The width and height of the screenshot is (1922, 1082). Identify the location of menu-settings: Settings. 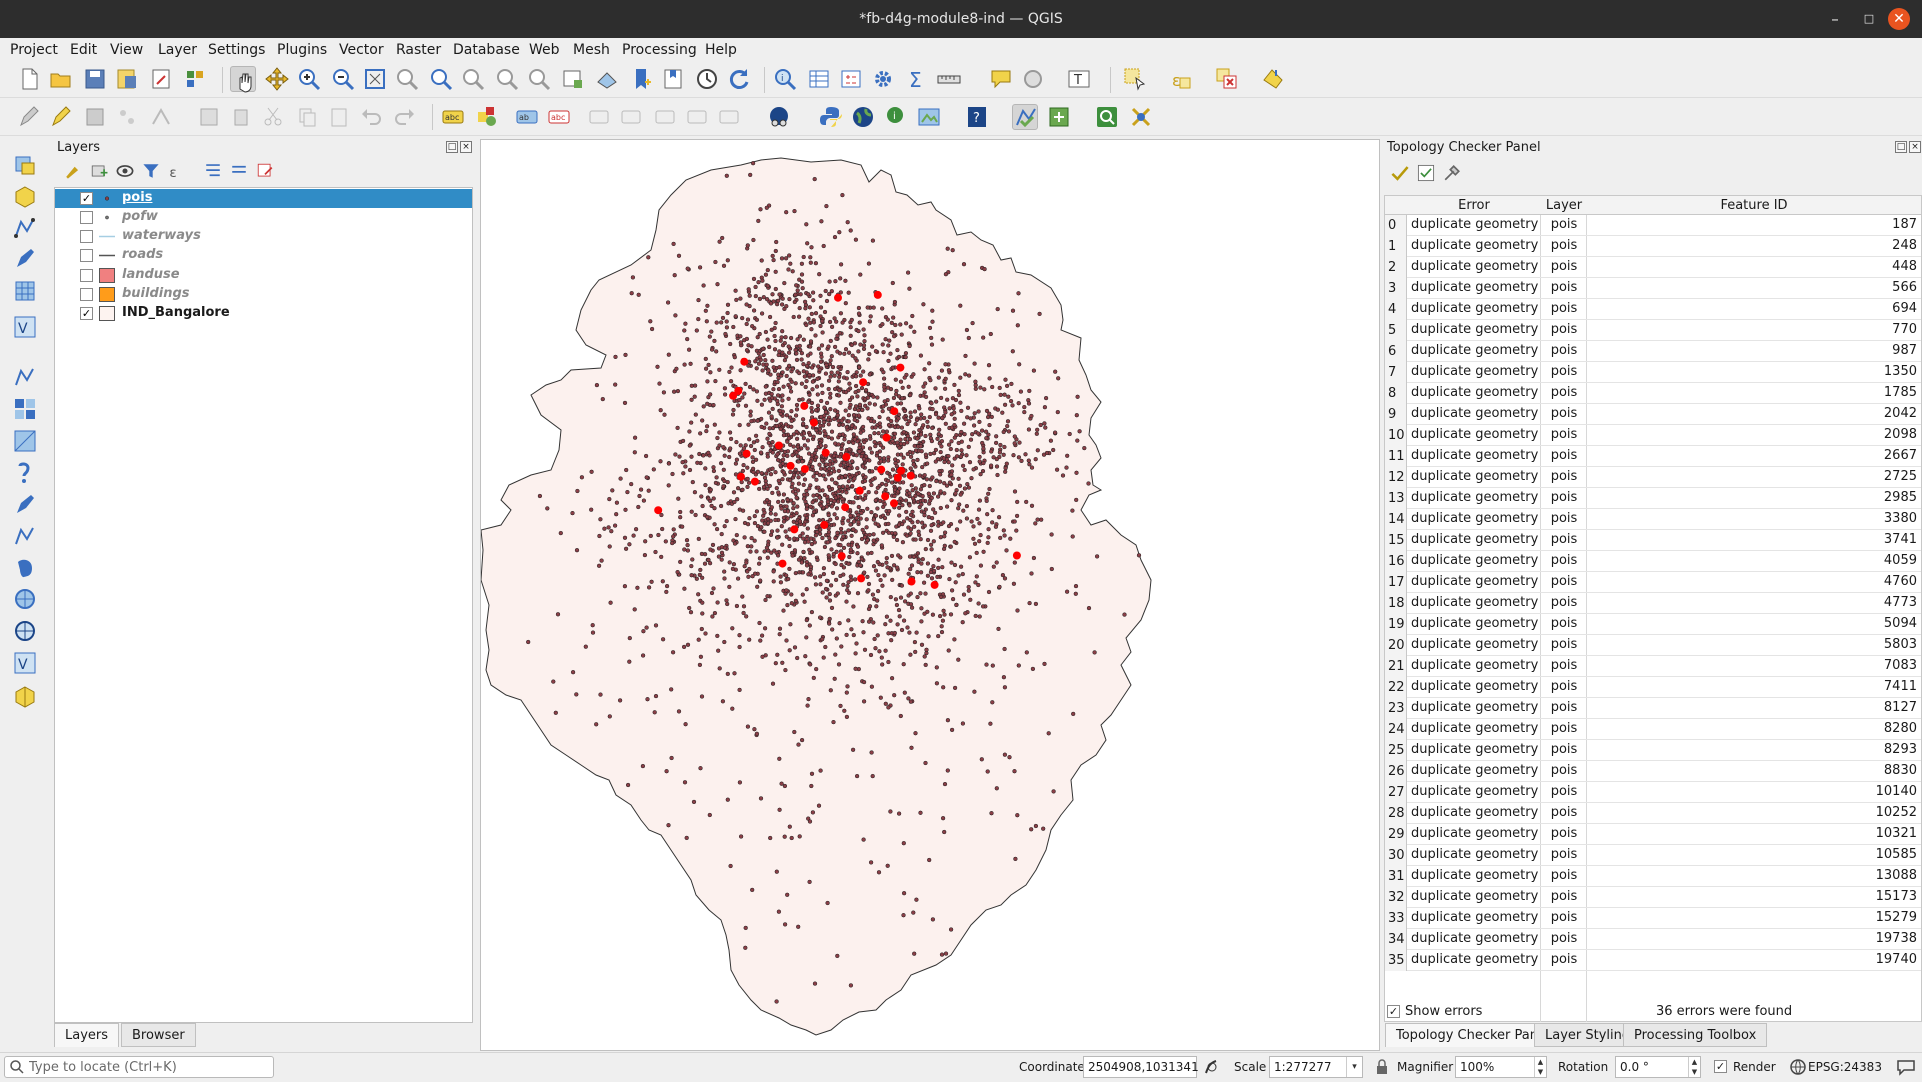
(237, 50).